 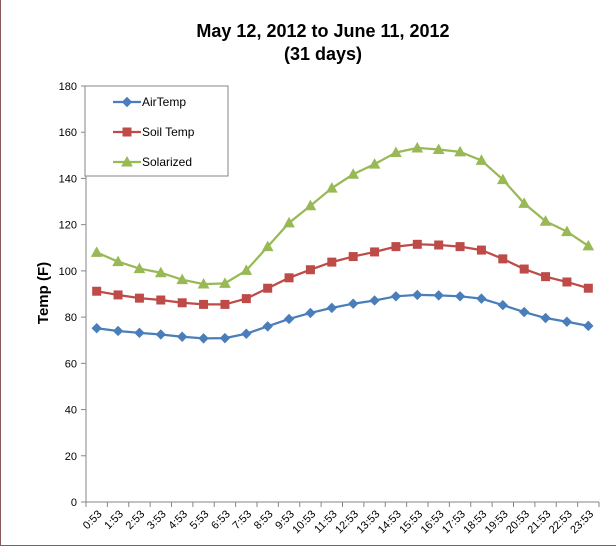 What do you see at coordinates (71, 411) in the screenshot?
I see `y-tick-label: 40` at bounding box center [71, 411].